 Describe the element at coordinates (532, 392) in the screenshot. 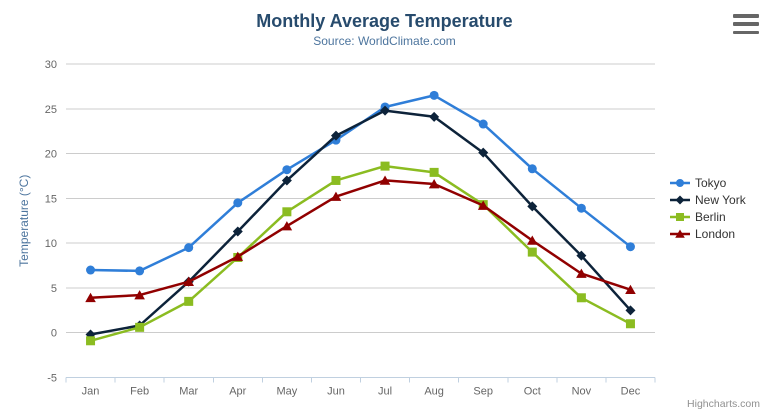

I see `x-axis-label: Oct` at that location.